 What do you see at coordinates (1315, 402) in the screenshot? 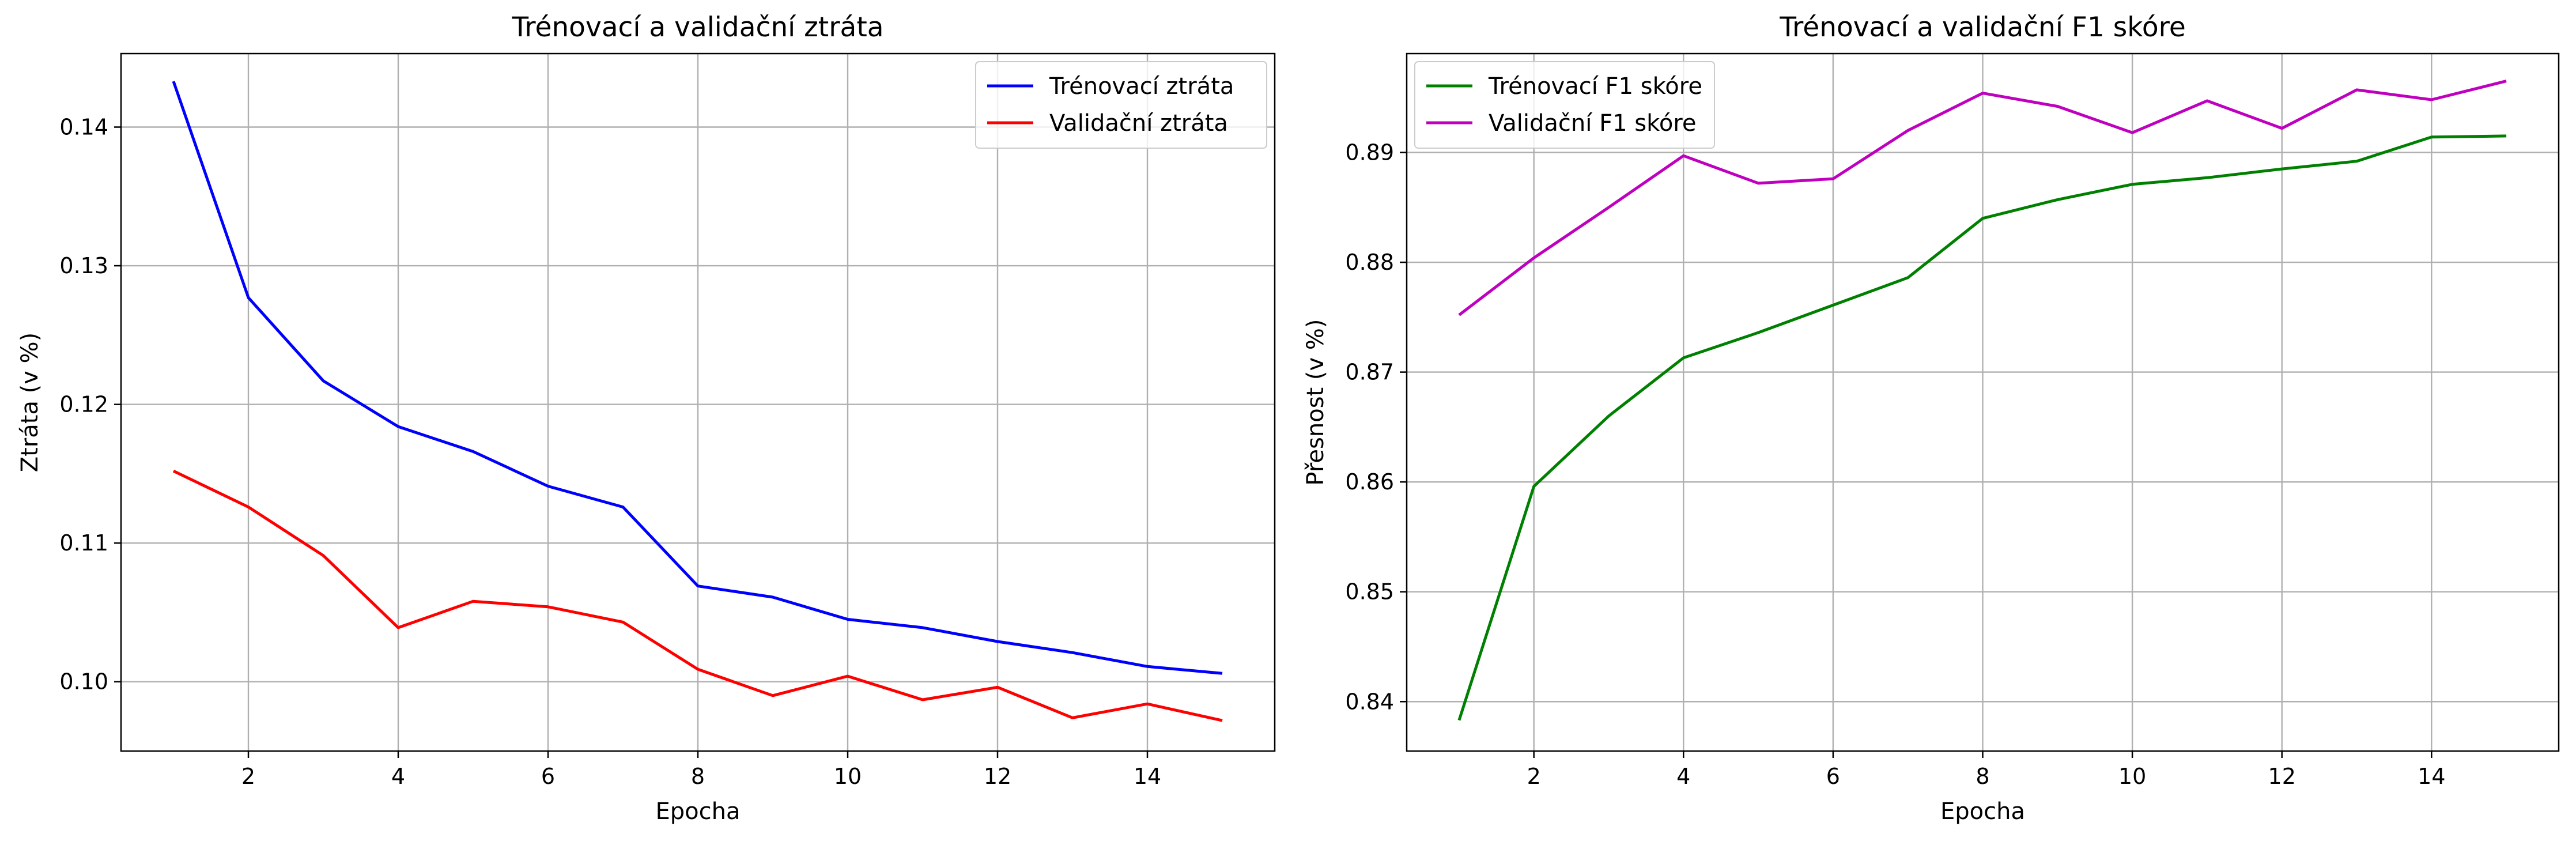
I see `y-axis-label: Přesnost (v %)` at bounding box center [1315, 402].